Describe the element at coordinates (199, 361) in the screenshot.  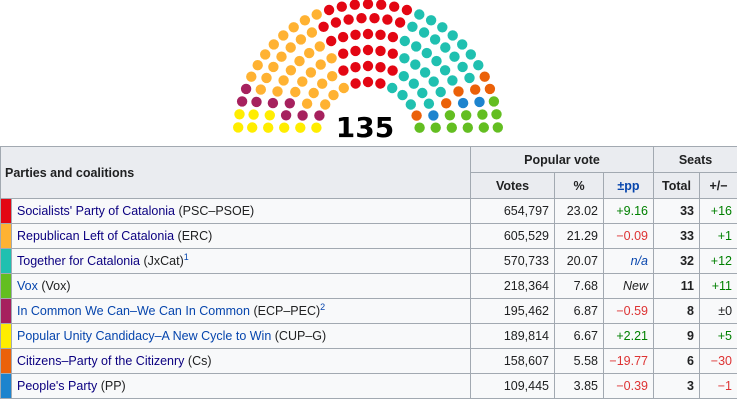
I see `party-abbreviation: (Cs)` at that location.